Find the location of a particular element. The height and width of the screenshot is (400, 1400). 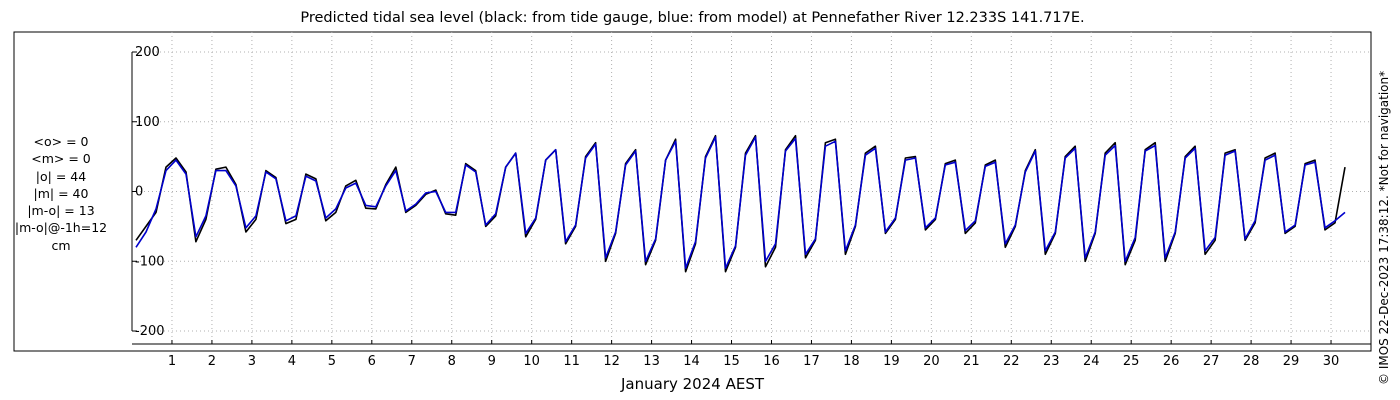

y-tick-label: 200 is located at coordinates (147, 52).